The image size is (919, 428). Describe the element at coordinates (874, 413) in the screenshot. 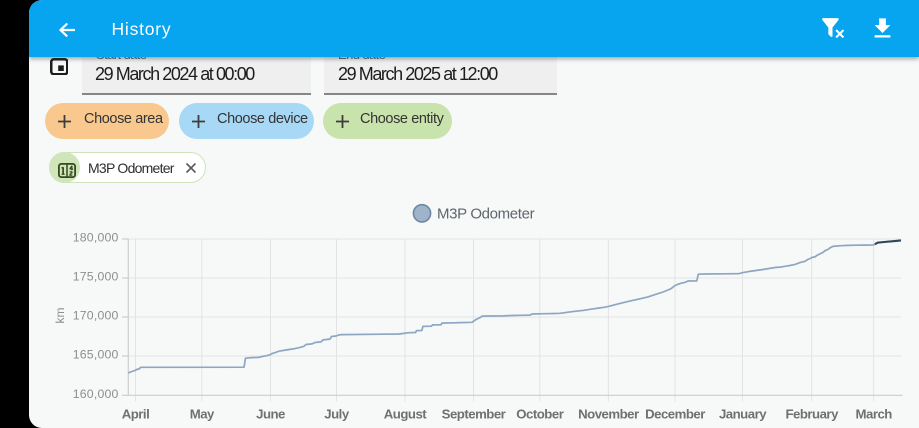

I see `svg-text: March` at that location.